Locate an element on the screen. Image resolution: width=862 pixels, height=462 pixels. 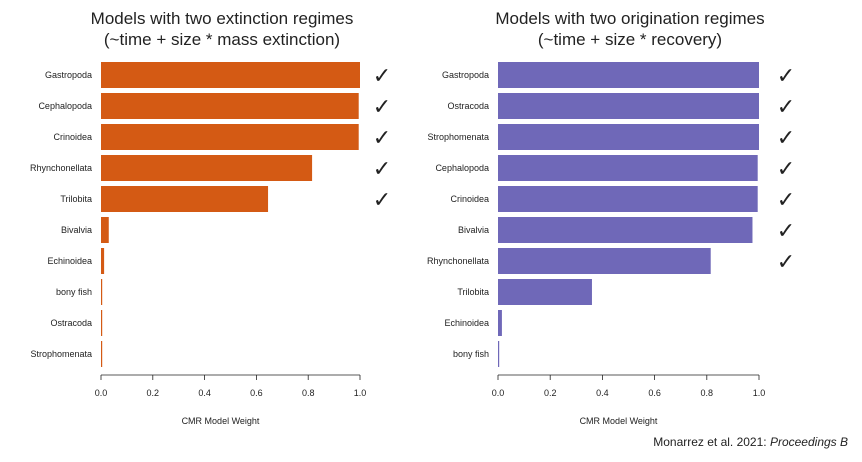
citation-journal: Proceedings B is located at coordinates (808, 442).